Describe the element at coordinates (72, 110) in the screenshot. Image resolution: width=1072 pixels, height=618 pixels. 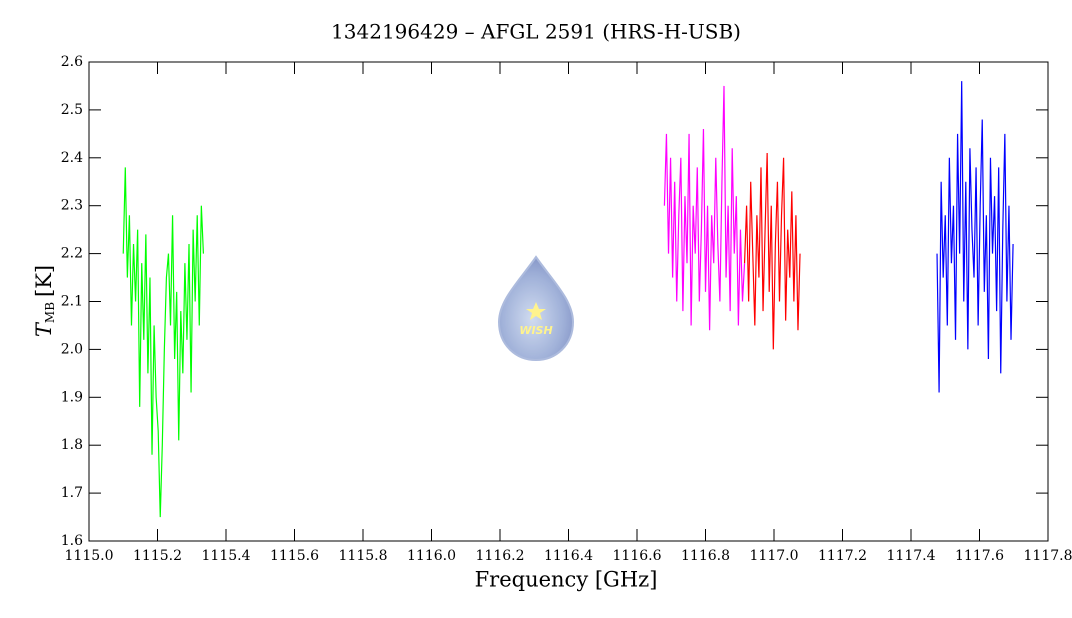
I see `y-tick-label: 2.5` at that location.